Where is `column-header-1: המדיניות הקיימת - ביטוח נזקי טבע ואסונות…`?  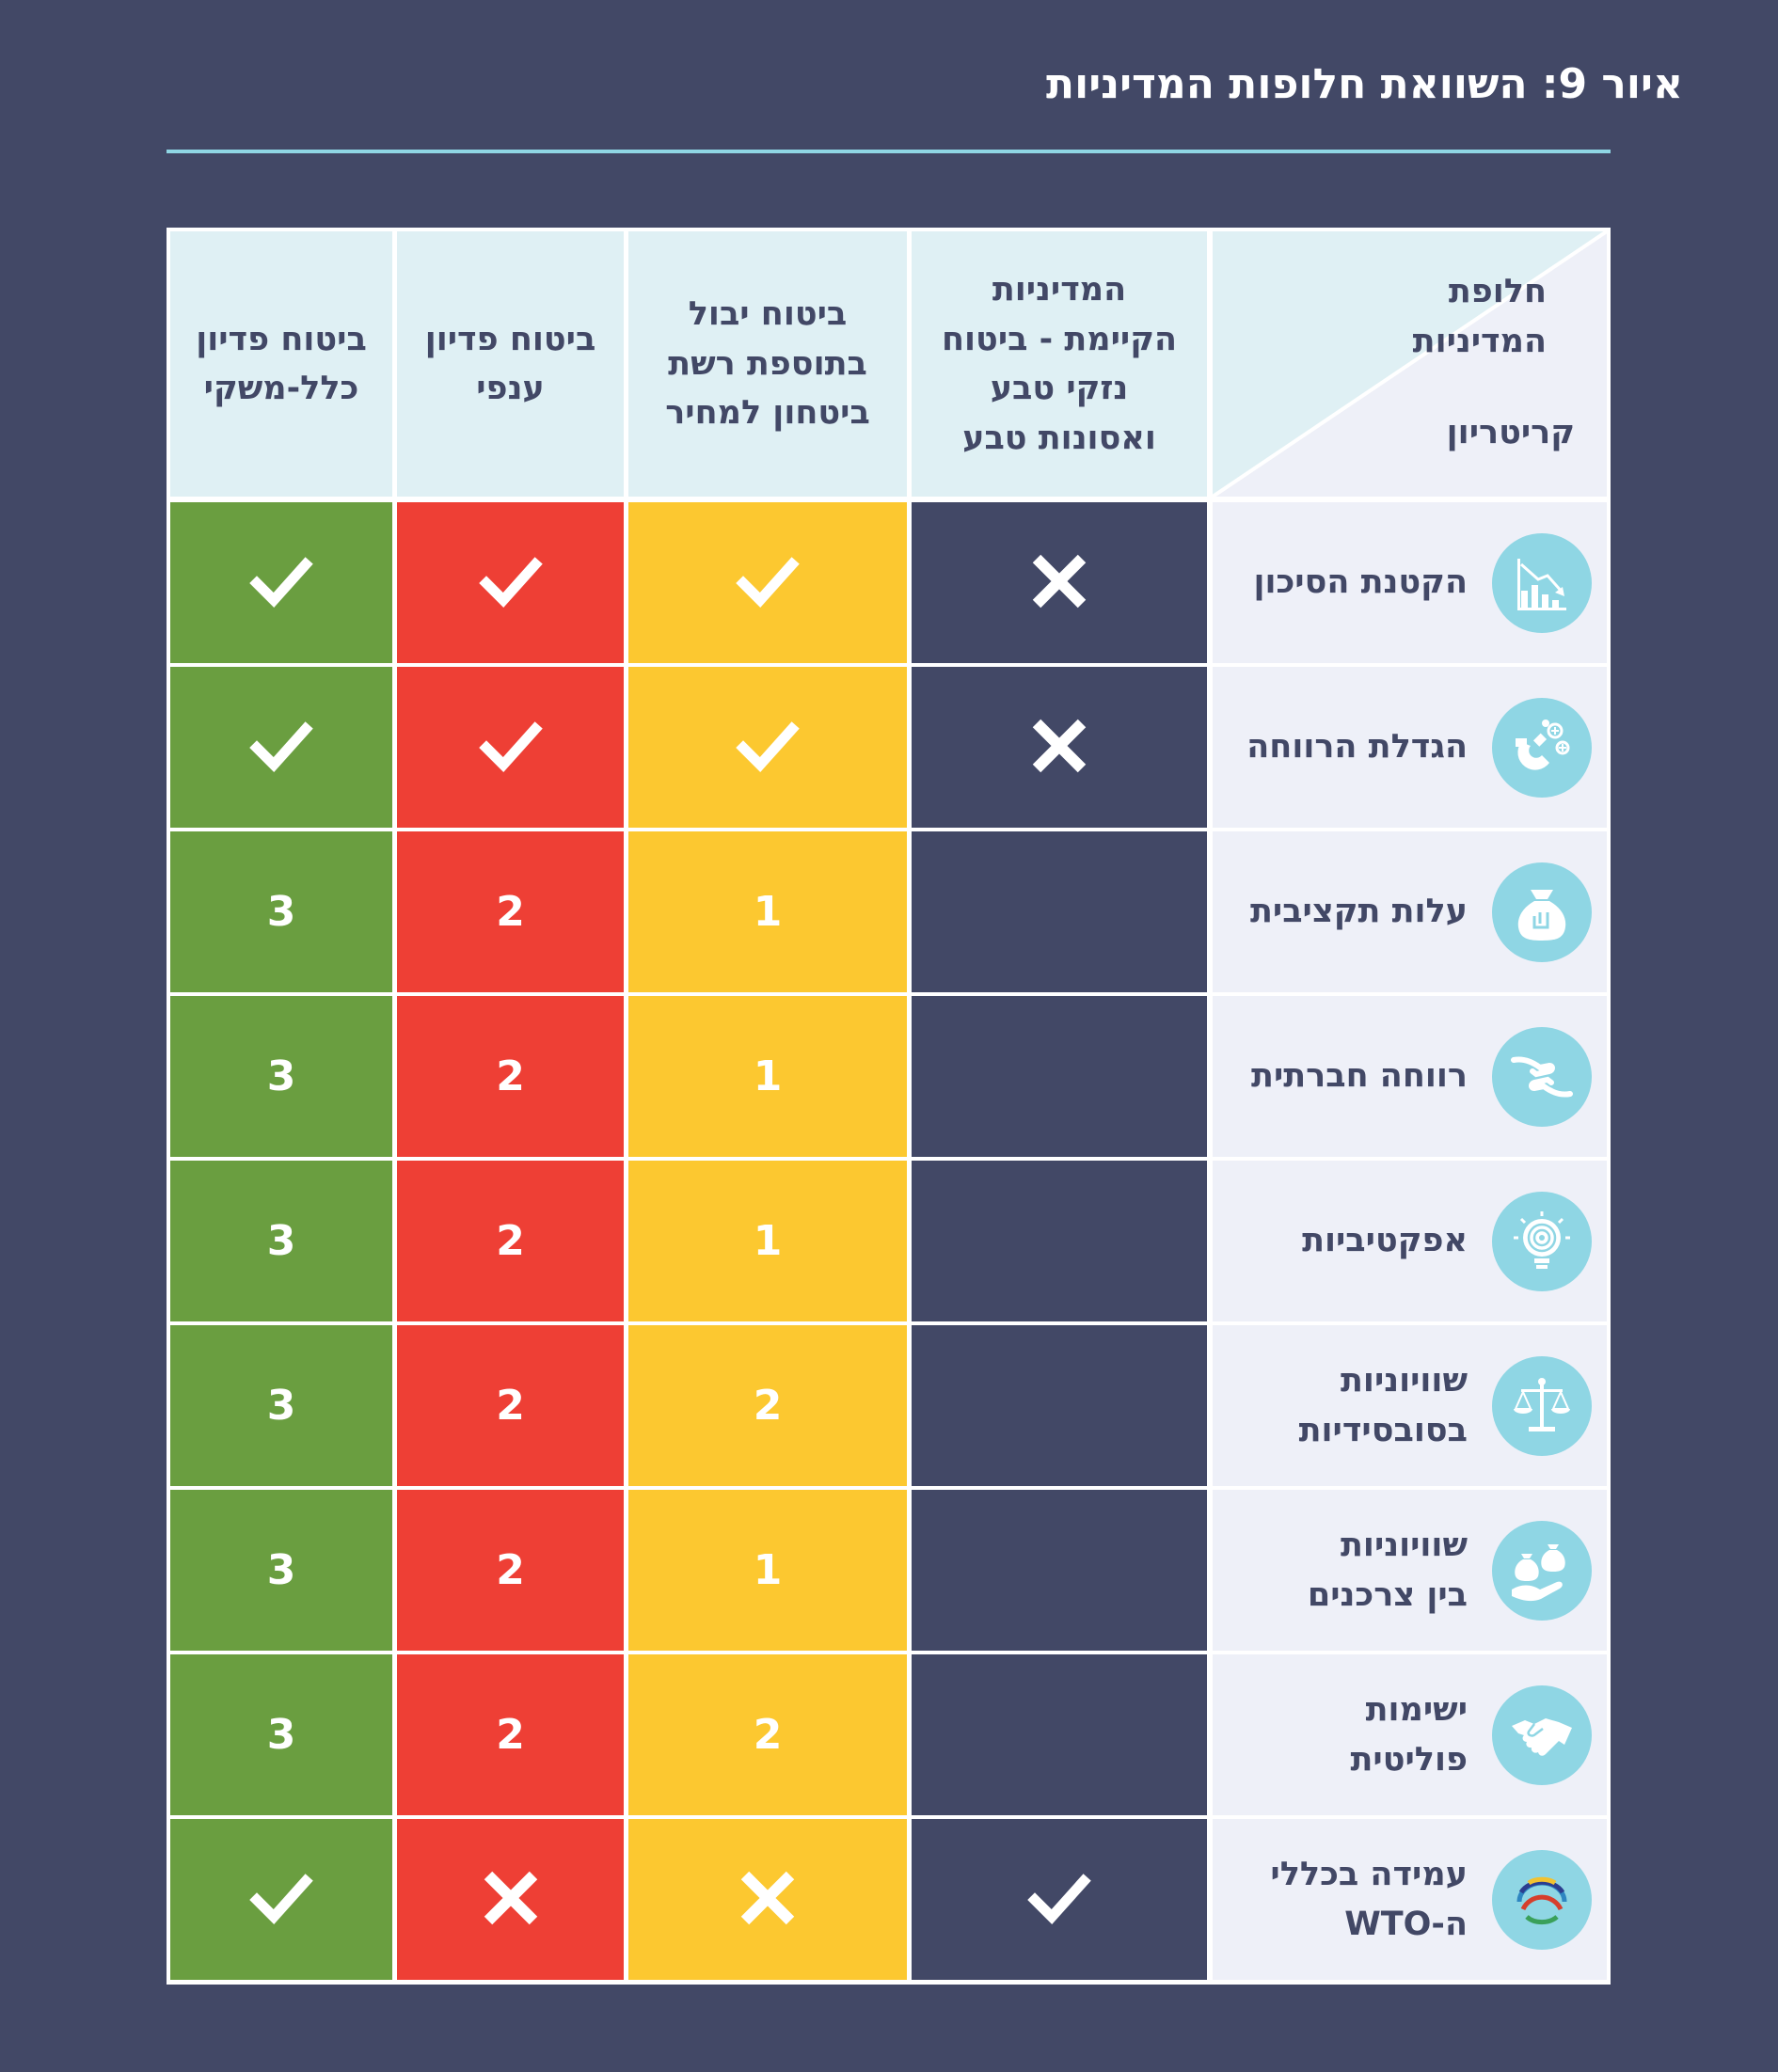 column-header-1: המדיניות הקיימת - ביטוח נזקי טבע ואסונות… is located at coordinates (1059, 364).